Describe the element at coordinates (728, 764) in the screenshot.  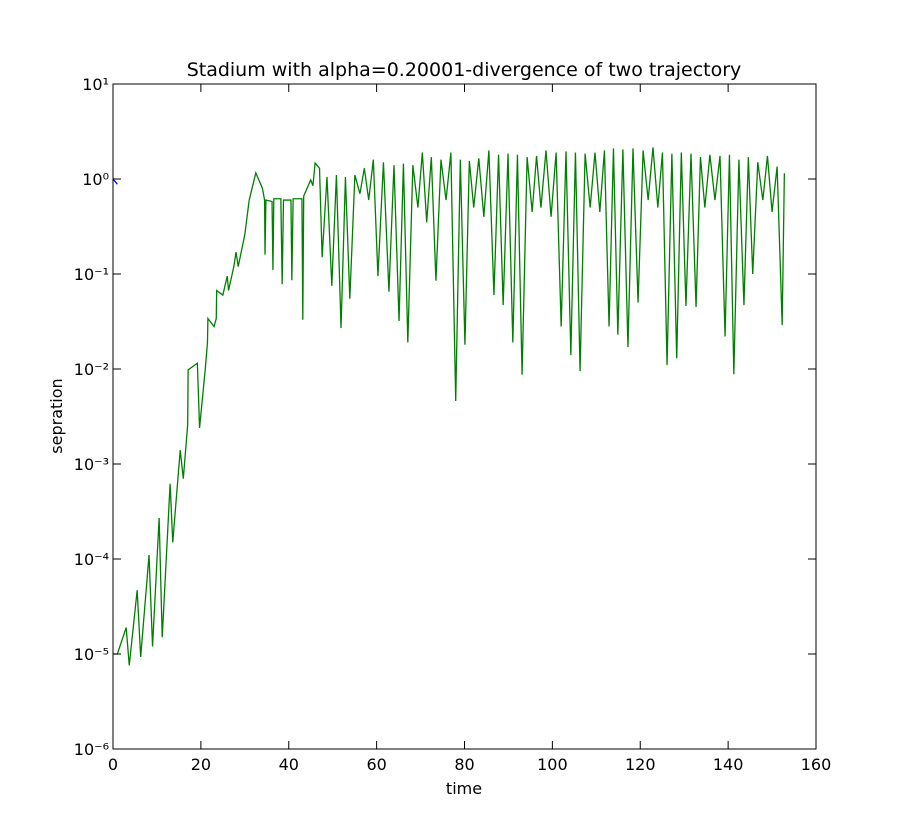
I see `x-tick-label: 140` at that location.